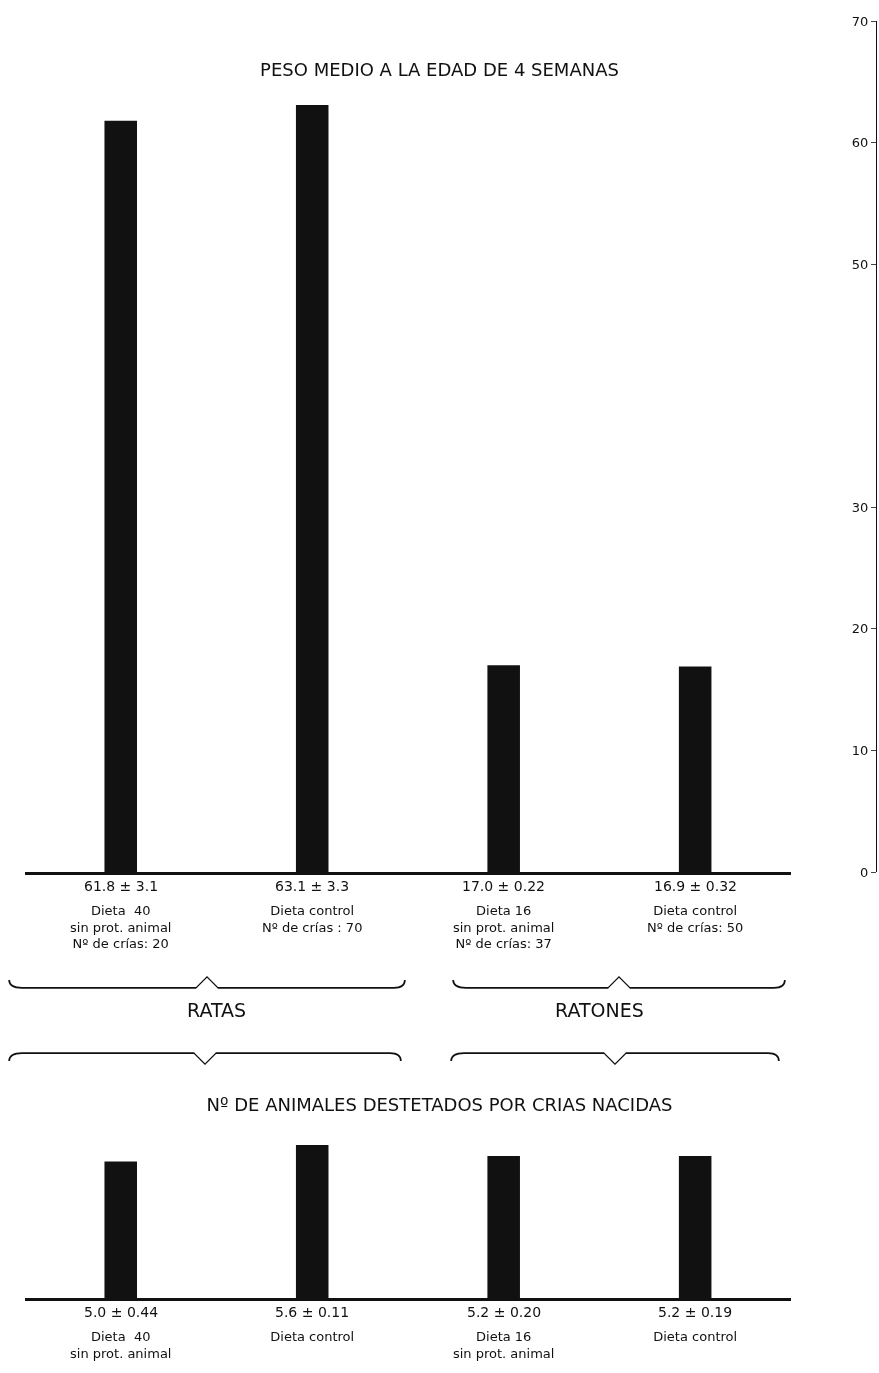  What do you see at coordinates (503, 1344) in the screenshot?
I see `x-tick-label: Dieta 16 sin prot. animal` at bounding box center [503, 1344].